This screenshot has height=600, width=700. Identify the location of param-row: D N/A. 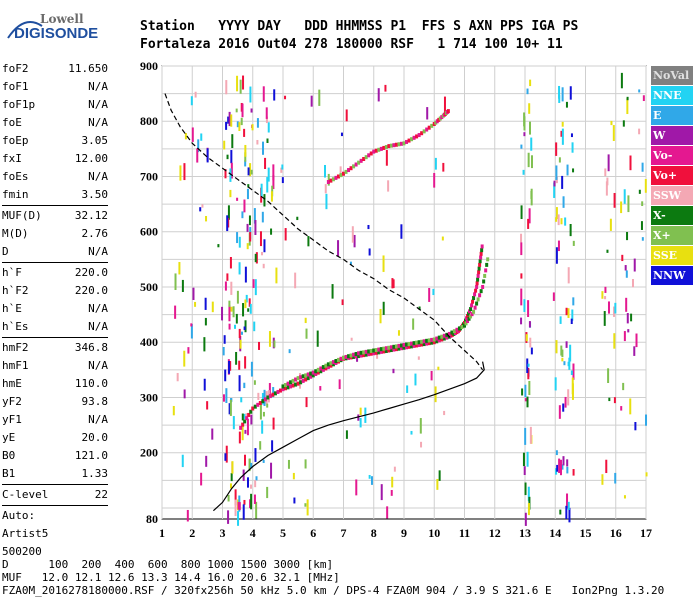
(55, 252).